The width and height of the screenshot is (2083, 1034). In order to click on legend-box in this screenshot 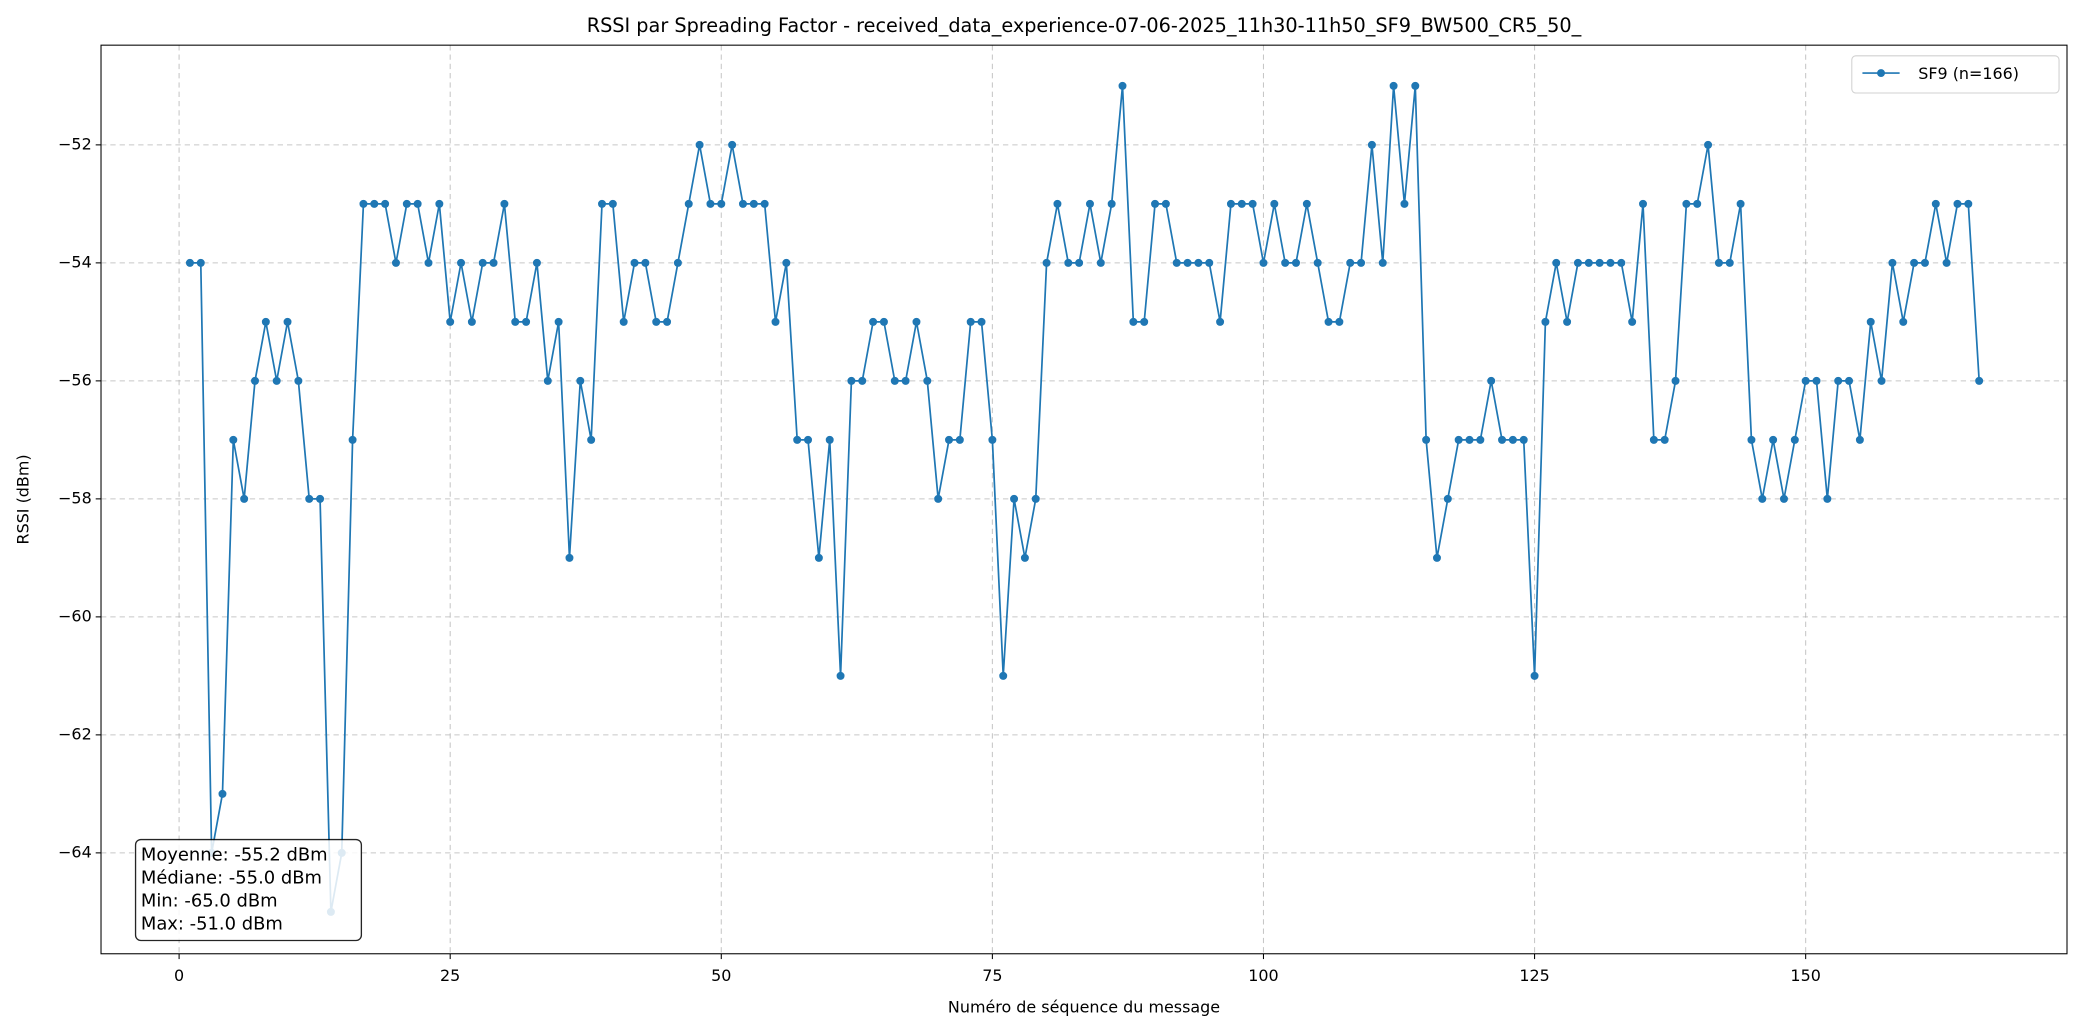, I will do `click(1955, 74)`.